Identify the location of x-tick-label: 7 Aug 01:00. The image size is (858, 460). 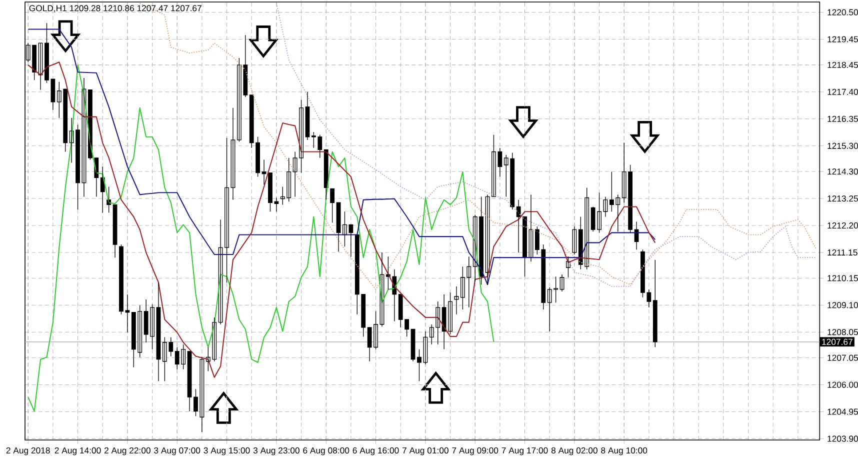
(425, 451).